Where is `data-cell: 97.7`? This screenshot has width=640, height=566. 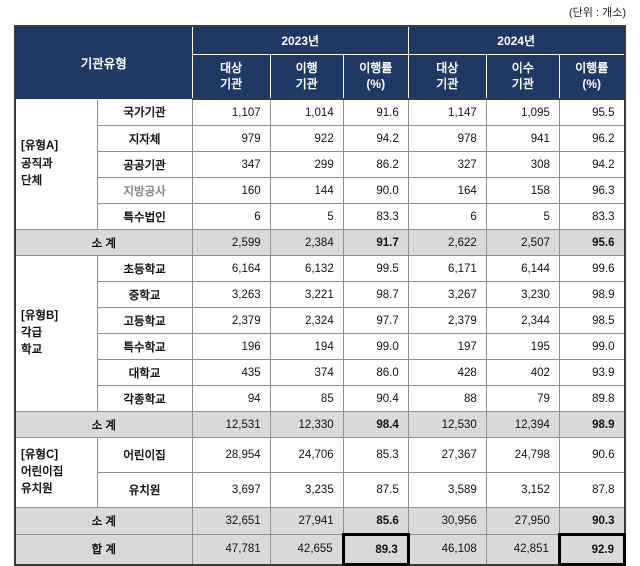
data-cell: 97.7 is located at coordinates (375, 320).